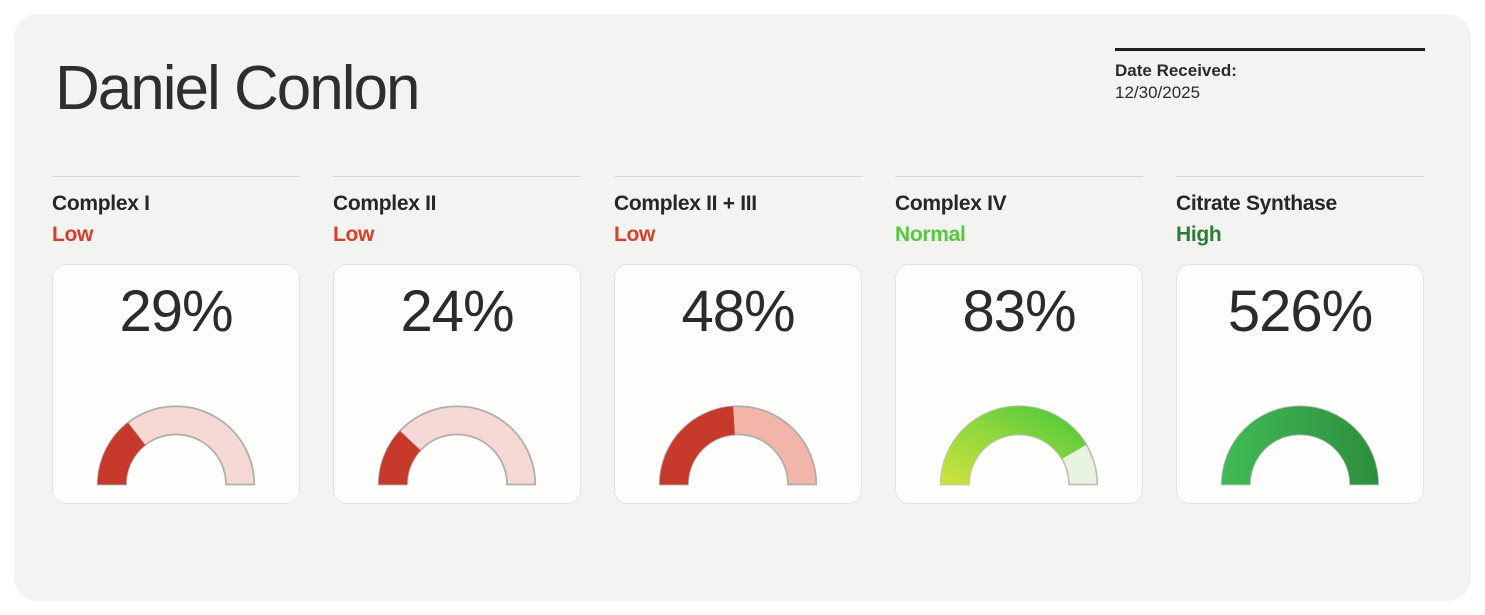  Describe the element at coordinates (1158, 93) in the screenshot. I see `date-received-value: 12/30/2025` at that location.